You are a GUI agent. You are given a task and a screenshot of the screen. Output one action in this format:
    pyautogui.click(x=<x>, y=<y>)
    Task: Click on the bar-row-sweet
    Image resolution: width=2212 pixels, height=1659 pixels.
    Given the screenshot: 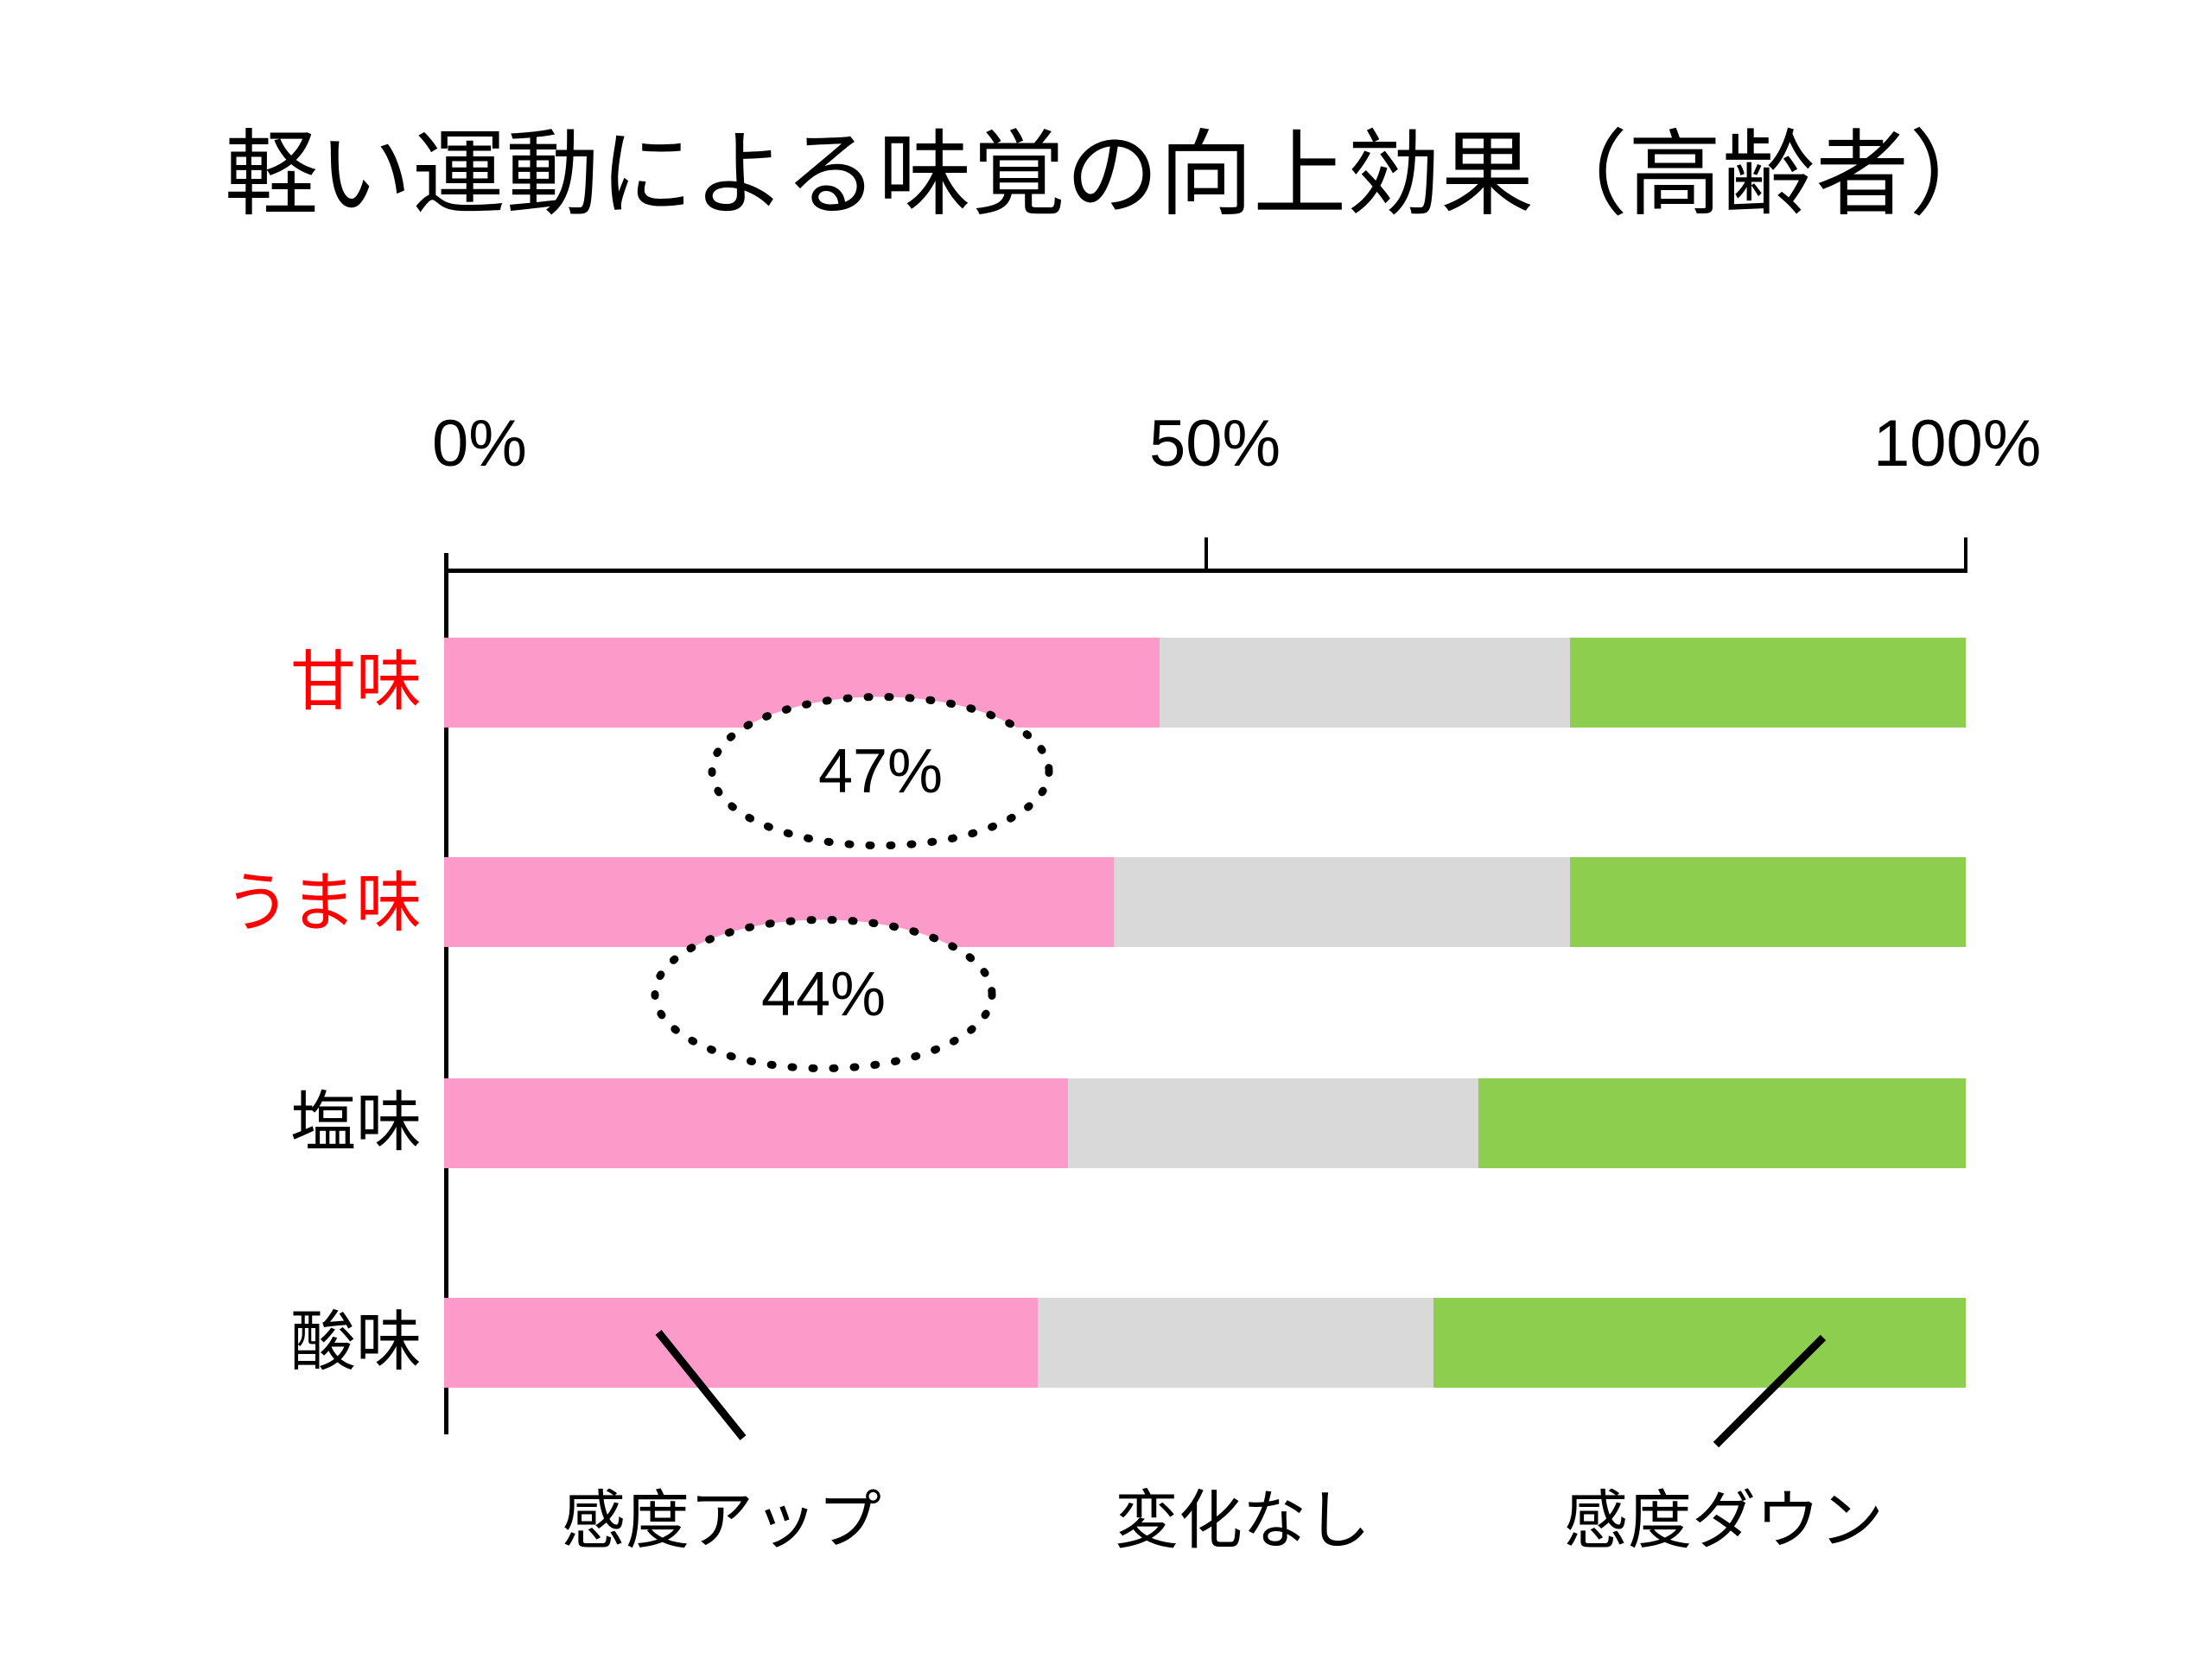 What is the action you would take?
    pyautogui.click(x=1205, y=683)
    